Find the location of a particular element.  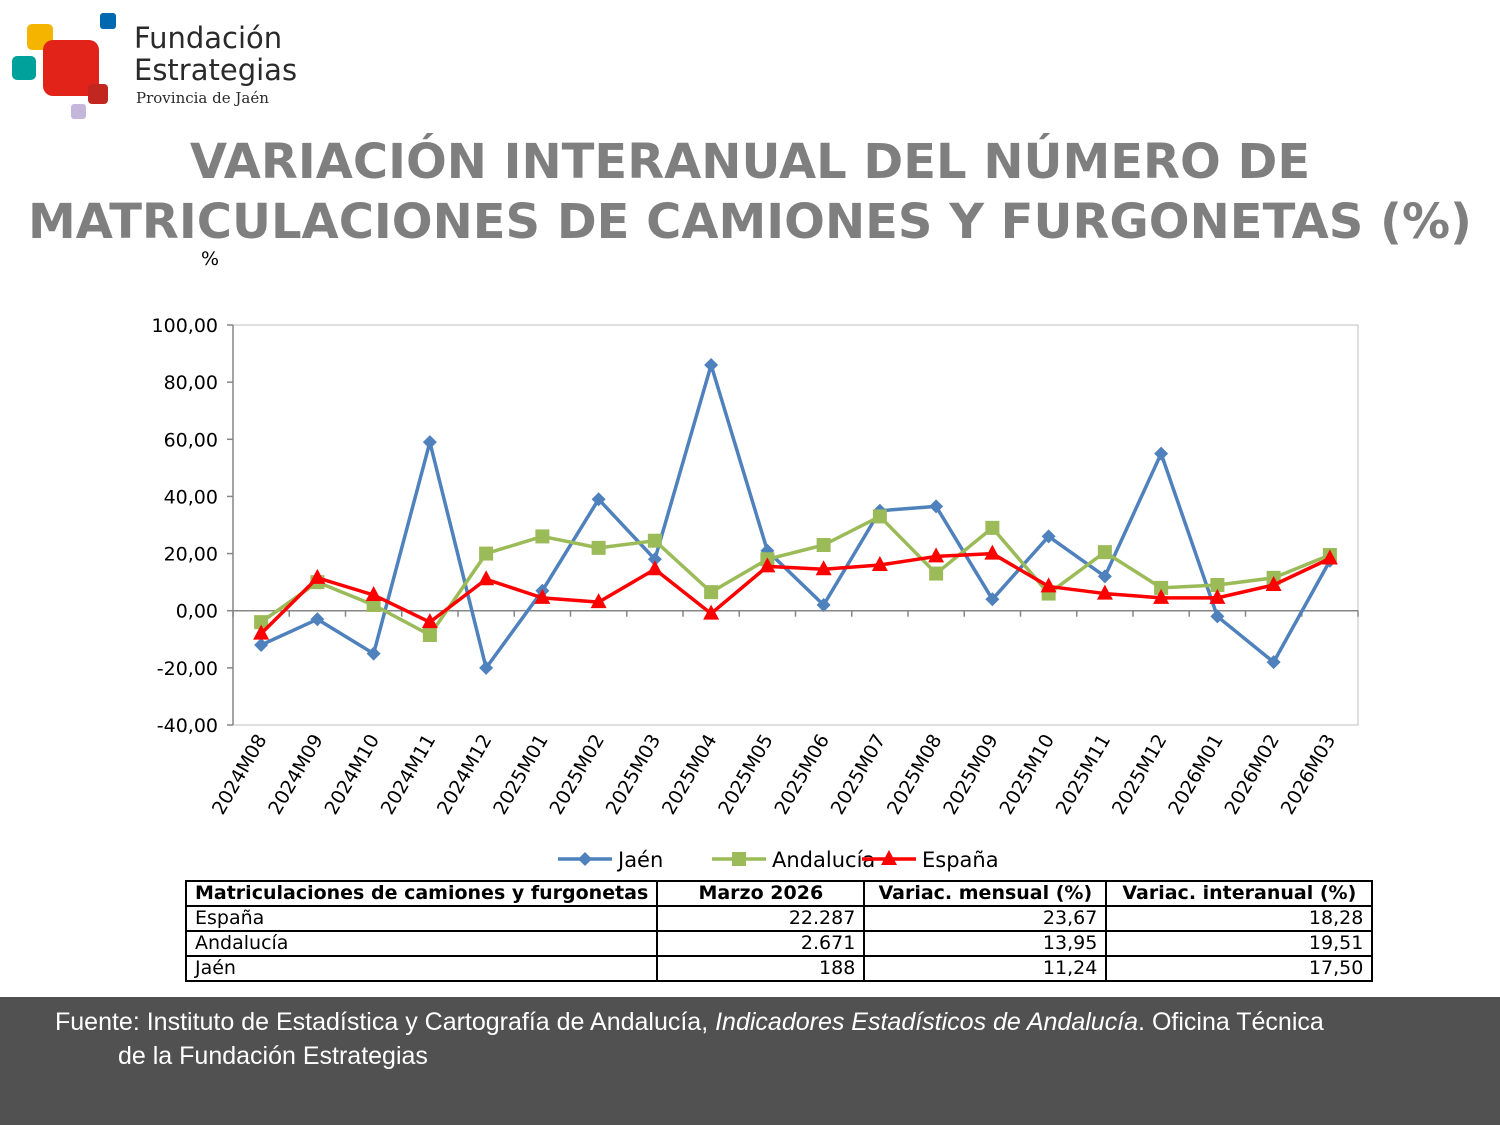

x-tick-label: 2025M03 is located at coordinates (634, 775).